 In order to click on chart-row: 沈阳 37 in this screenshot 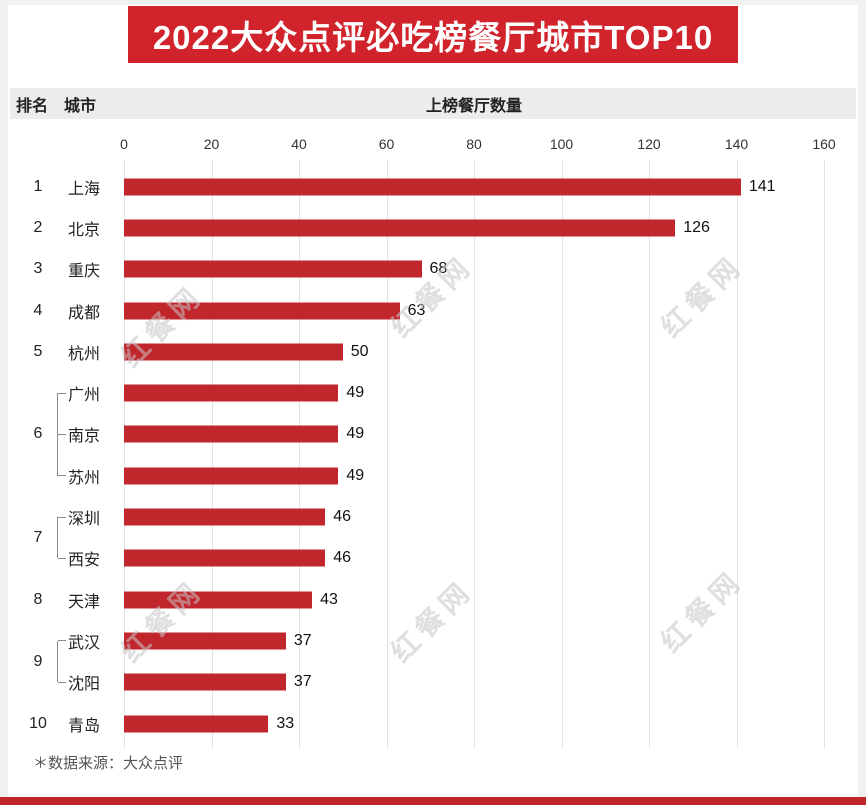, I will do `click(433, 682)`.